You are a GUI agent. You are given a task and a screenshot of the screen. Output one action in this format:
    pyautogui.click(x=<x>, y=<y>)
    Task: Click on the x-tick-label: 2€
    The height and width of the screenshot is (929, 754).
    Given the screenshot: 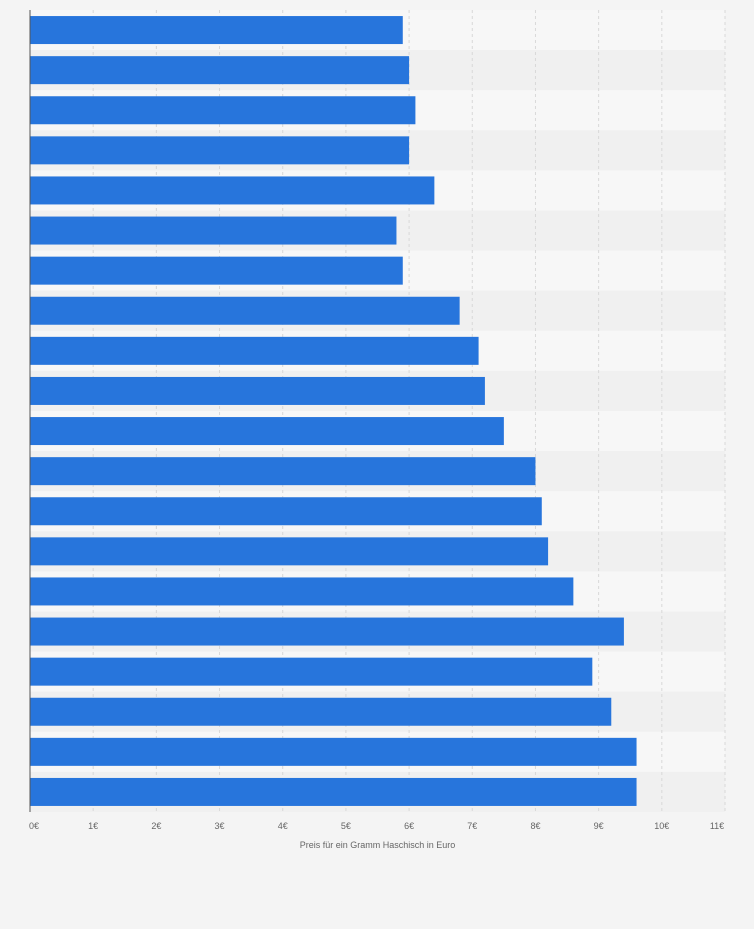 What is the action you would take?
    pyautogui.click(x=156, y=826)
    